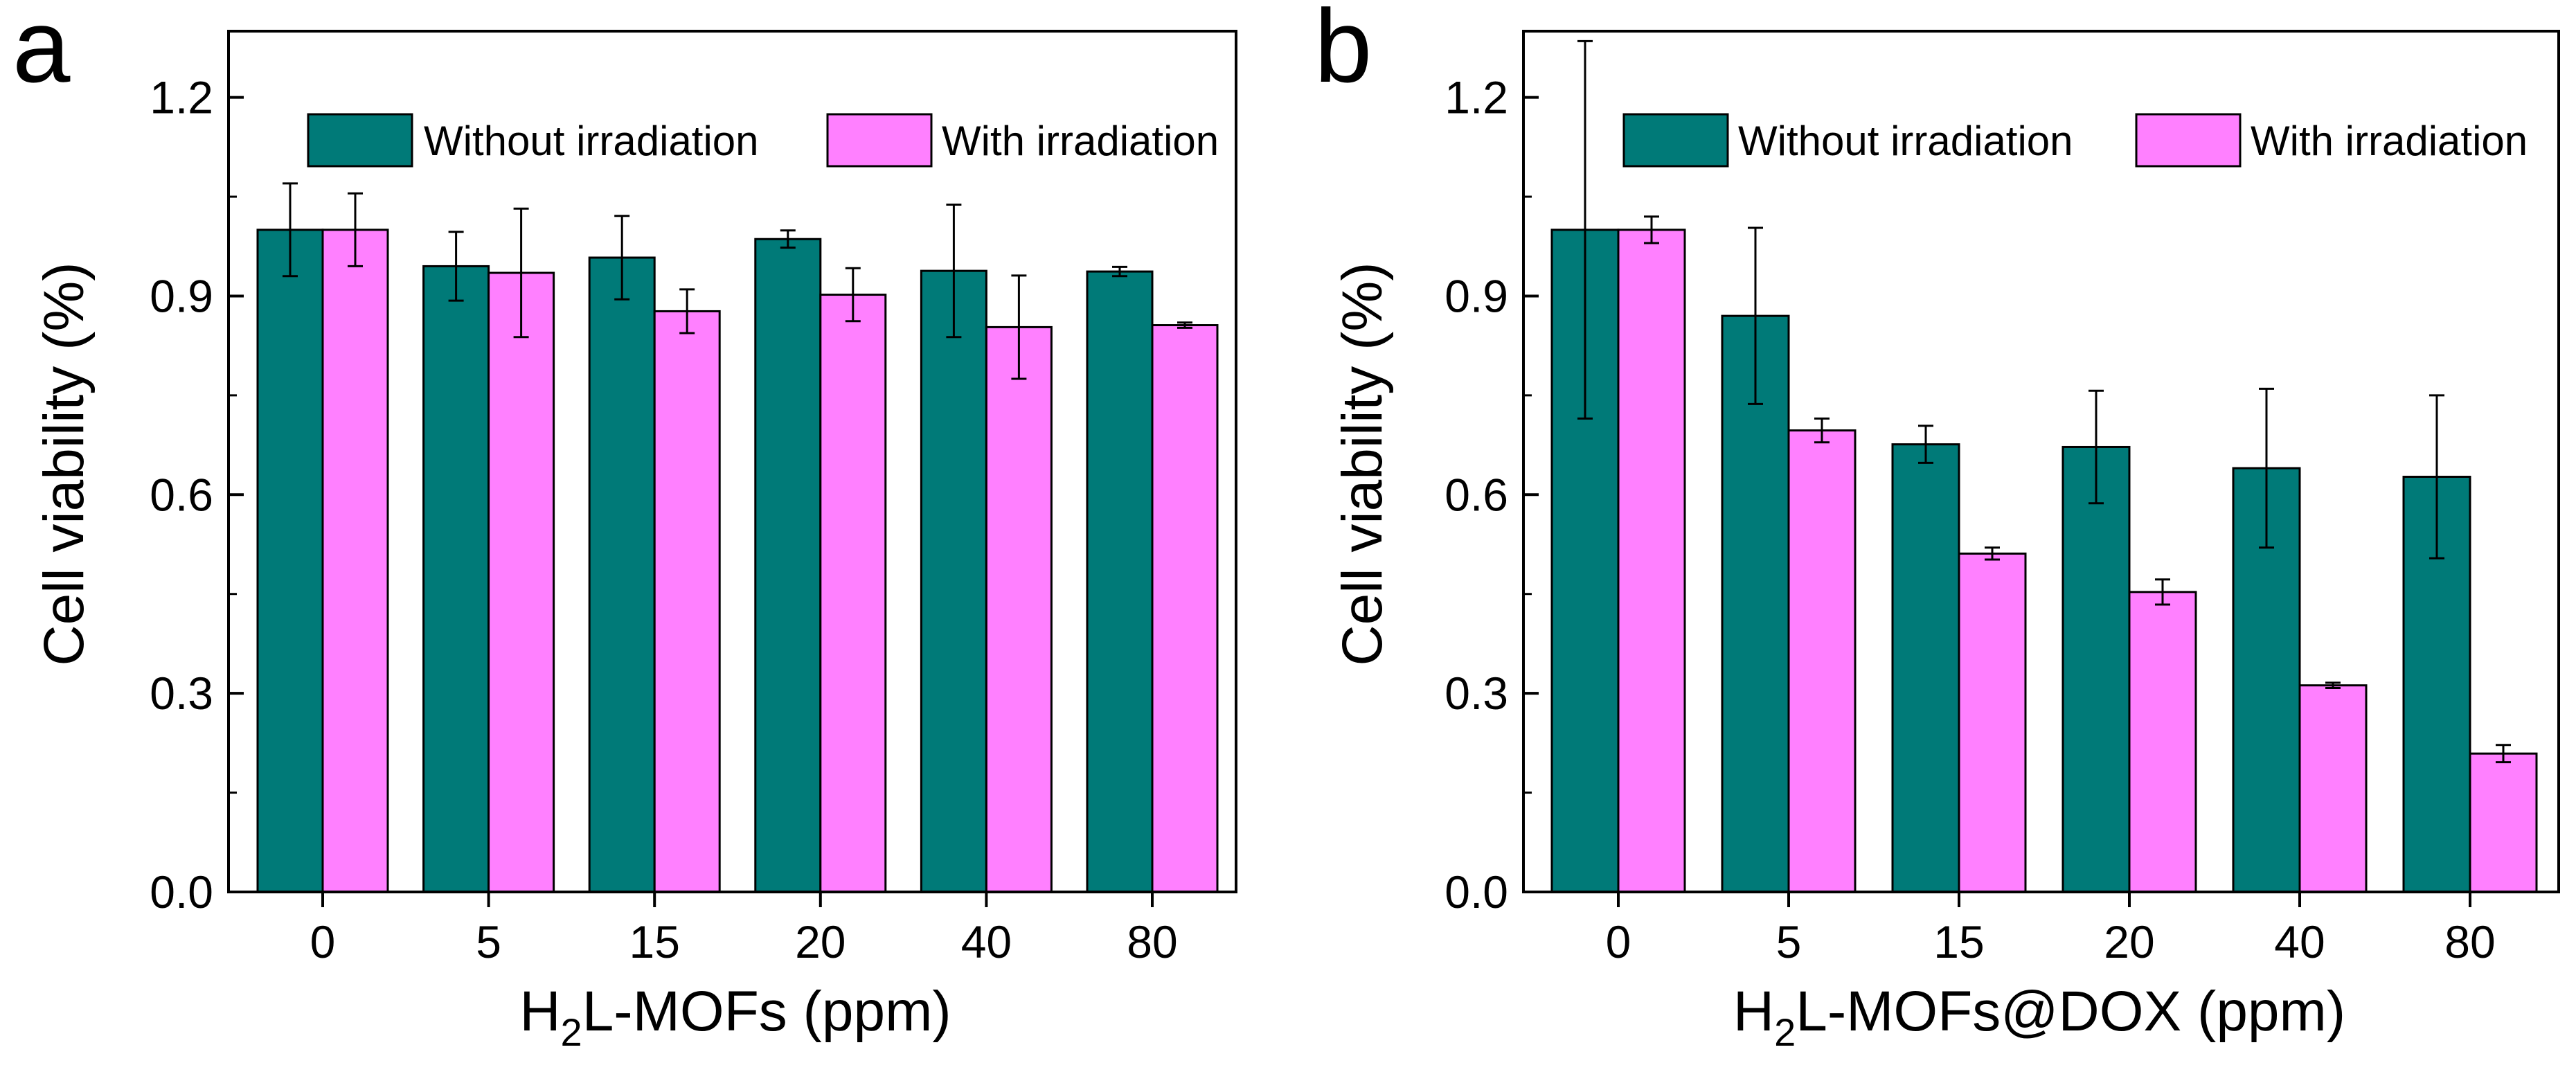 The height and width of the screenshot is (1072, 2576). I want to click on panel-a-x-tick-label-20: 20, so click(820, 941).